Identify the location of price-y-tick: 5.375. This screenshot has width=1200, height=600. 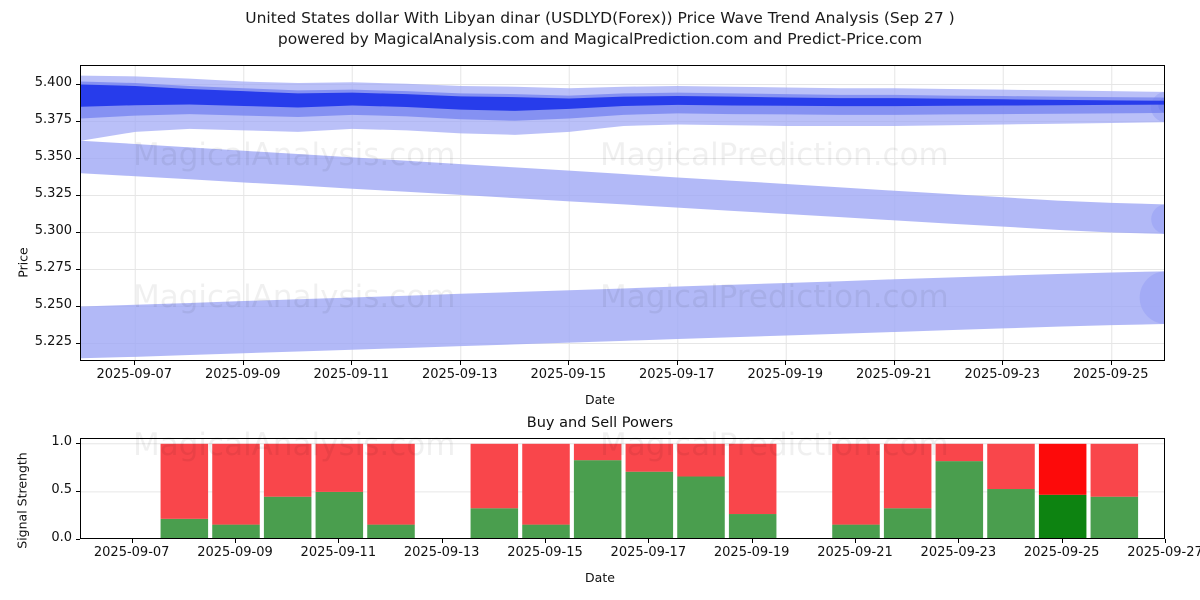
(53, 119).